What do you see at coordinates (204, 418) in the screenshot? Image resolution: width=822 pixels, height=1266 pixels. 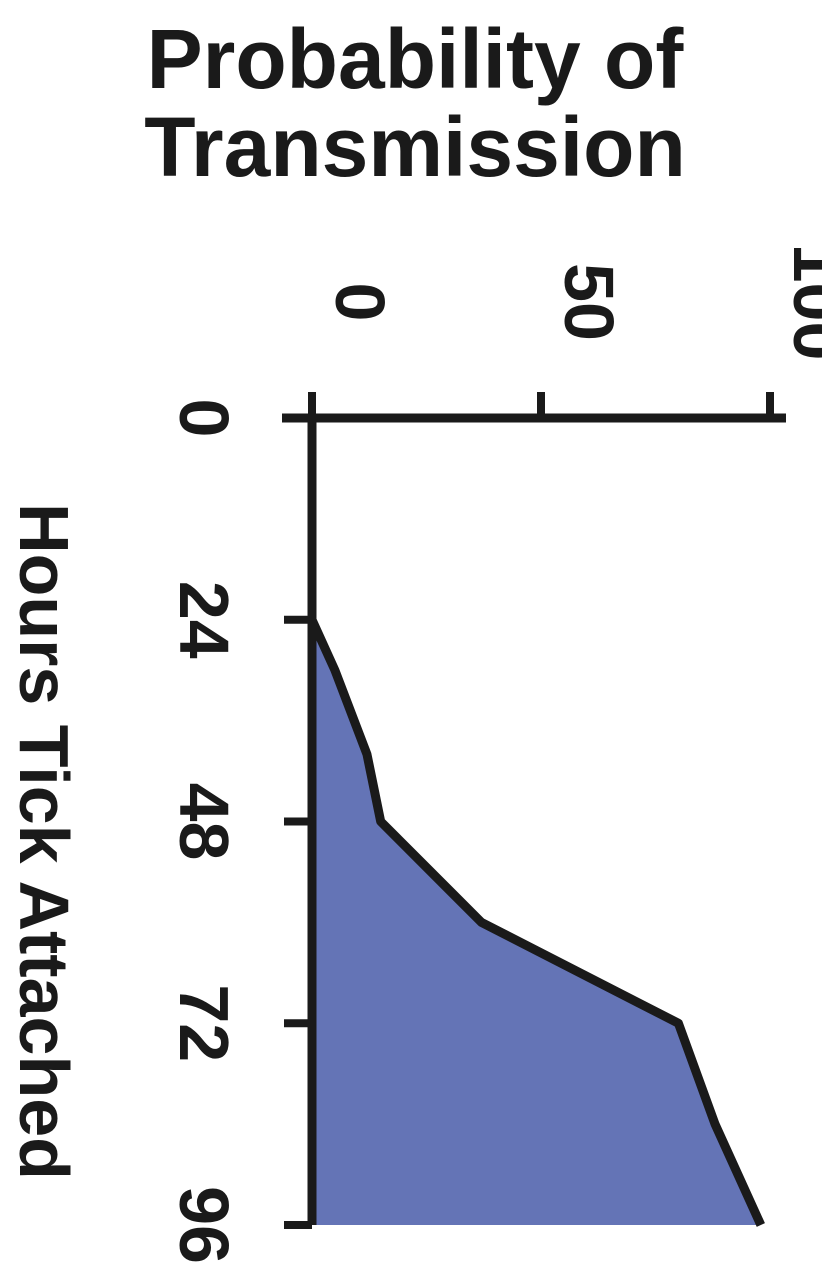 I see `time-tick-label: 0` at bounding box center [204, 418].